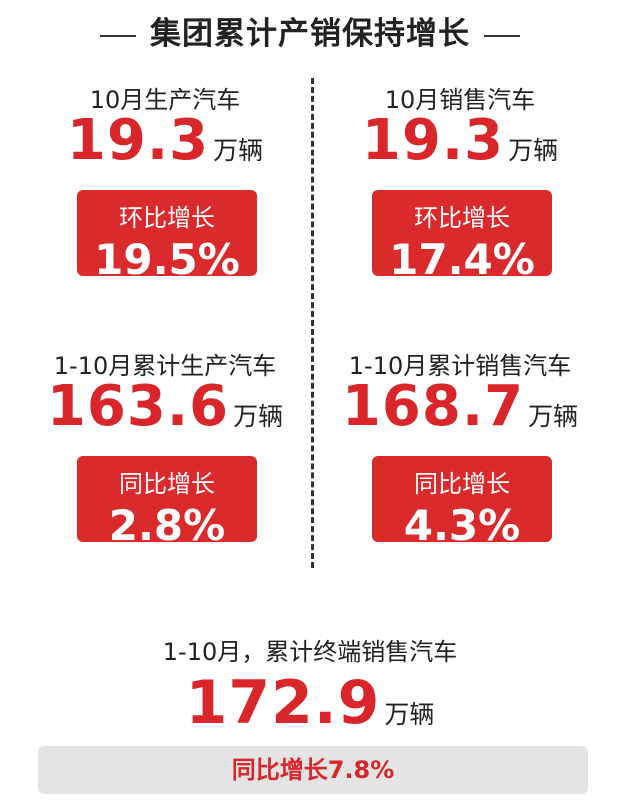  I want to click on block-label: 1-10月累计销售汽车, so click(460, 366).